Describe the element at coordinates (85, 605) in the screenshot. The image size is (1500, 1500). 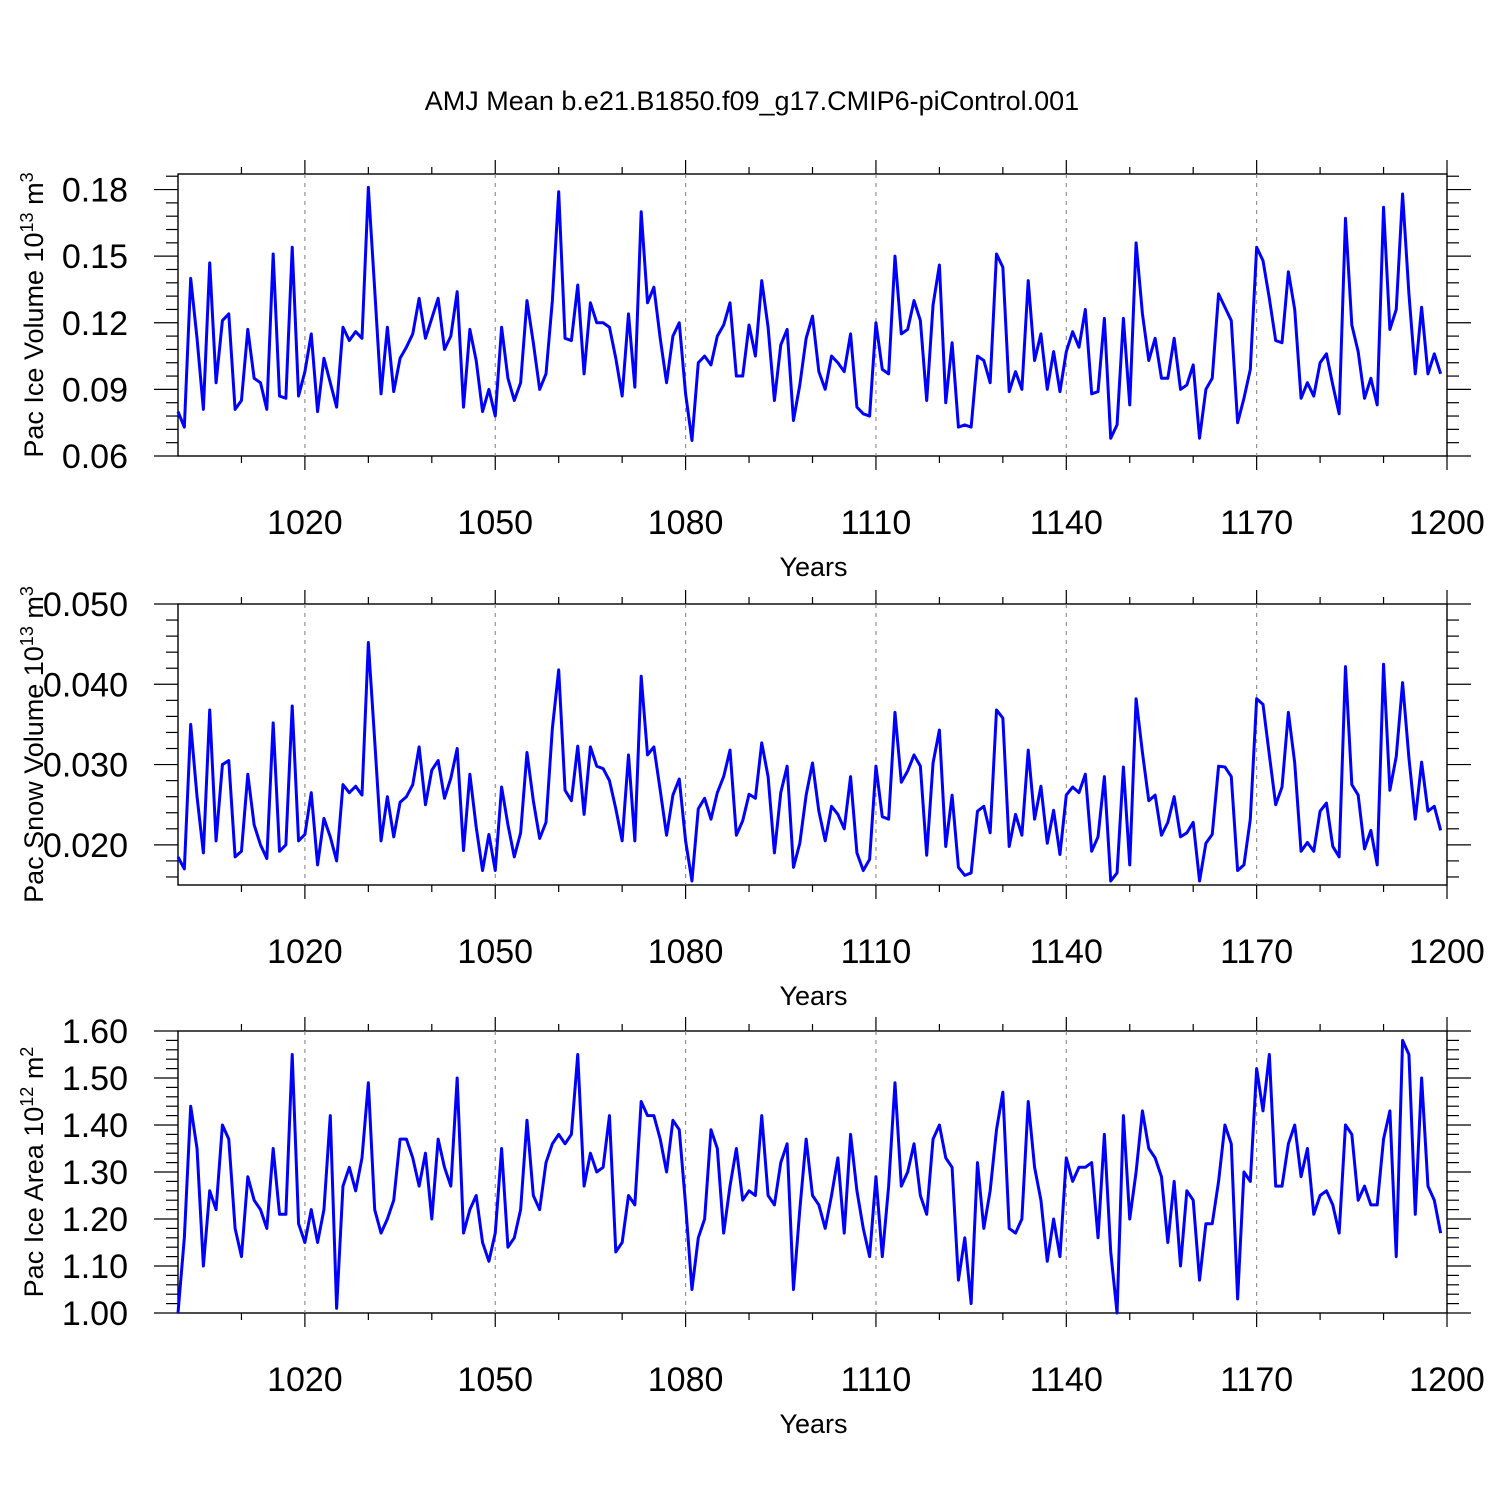
I see `y-tick-label: 0.050` at that location.